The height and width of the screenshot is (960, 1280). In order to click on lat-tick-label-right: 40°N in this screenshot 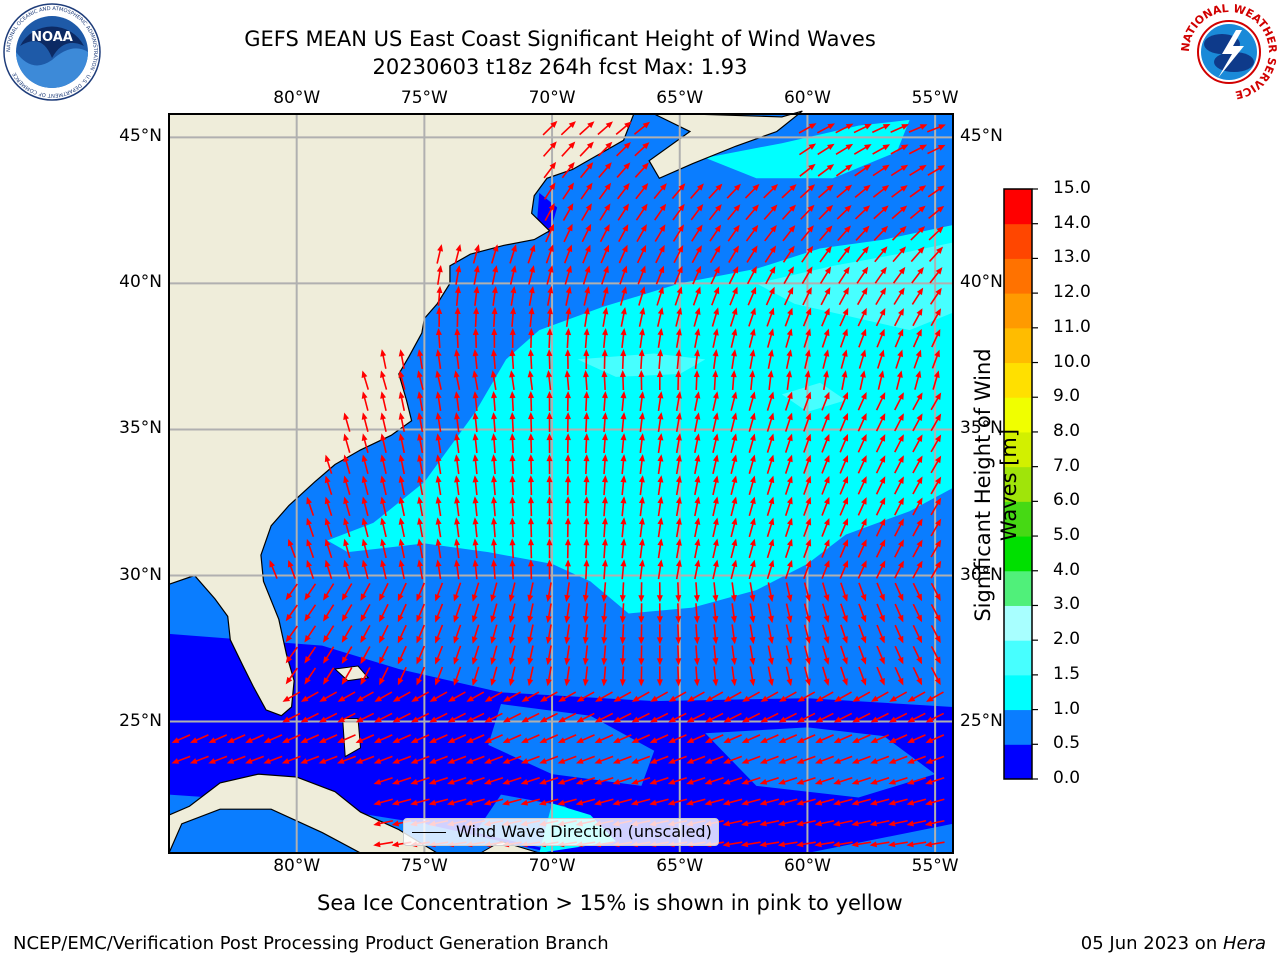, I will do `click(981, 282)`.